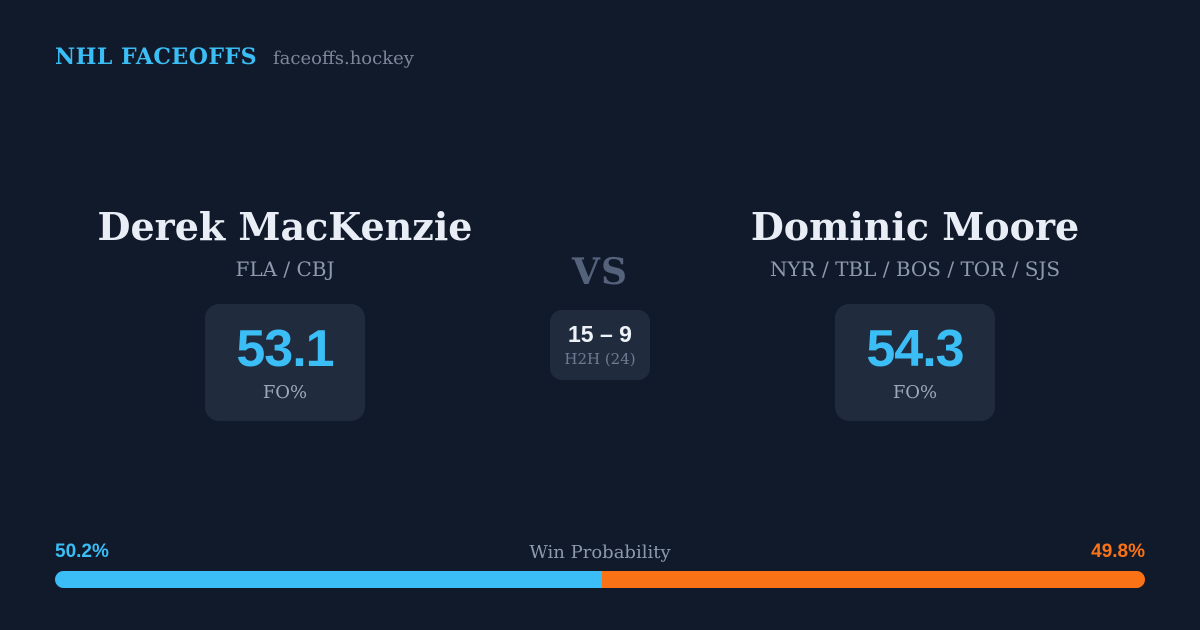 The height and width of the screenshot is (630, 1200). I want to click on win-probability-title: Win Probability, so click(600, 552).